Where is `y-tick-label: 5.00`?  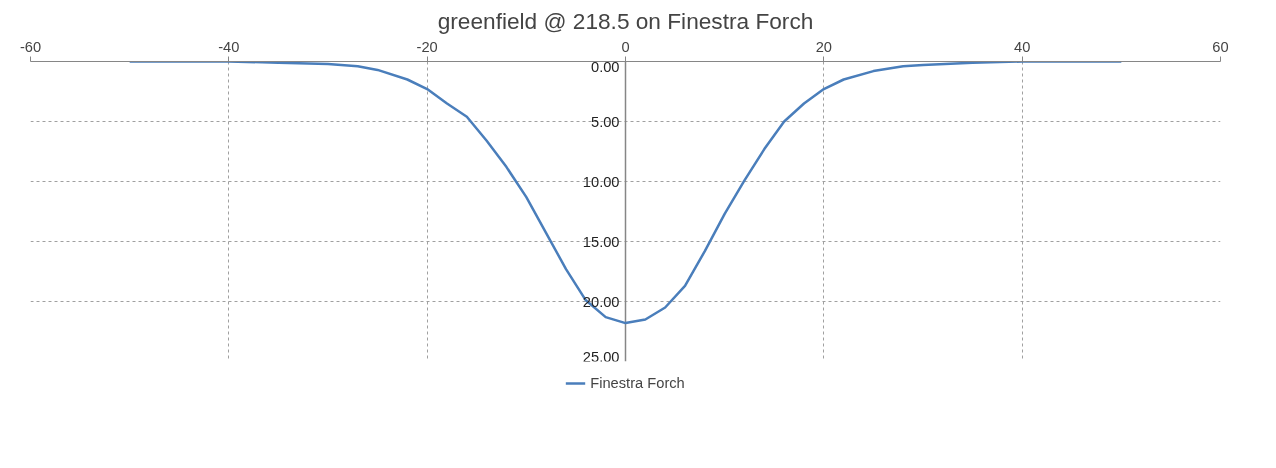 y-tick-label: 5.00 is located at coordinates (605, 121).